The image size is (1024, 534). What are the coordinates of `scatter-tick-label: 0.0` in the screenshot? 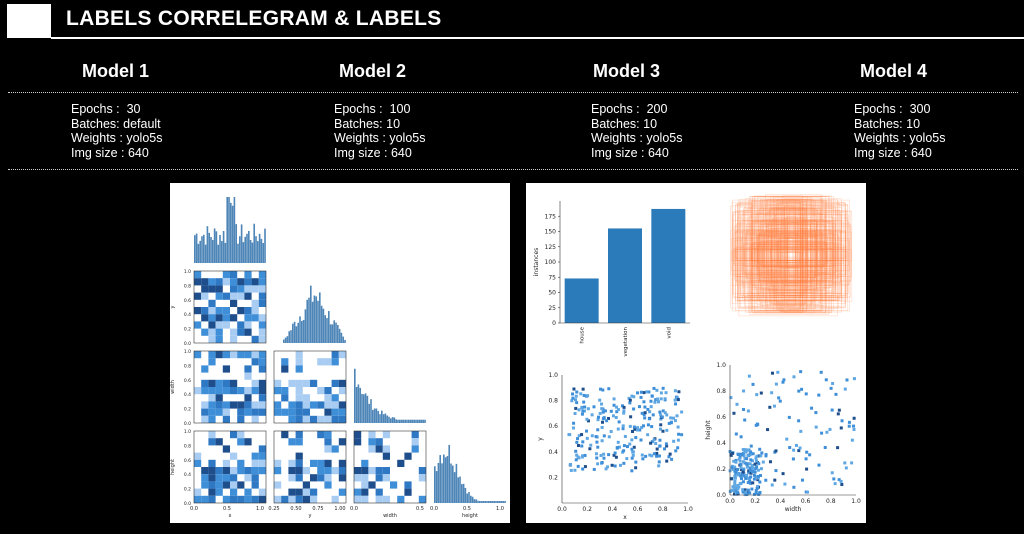 It's located at (562, 509).